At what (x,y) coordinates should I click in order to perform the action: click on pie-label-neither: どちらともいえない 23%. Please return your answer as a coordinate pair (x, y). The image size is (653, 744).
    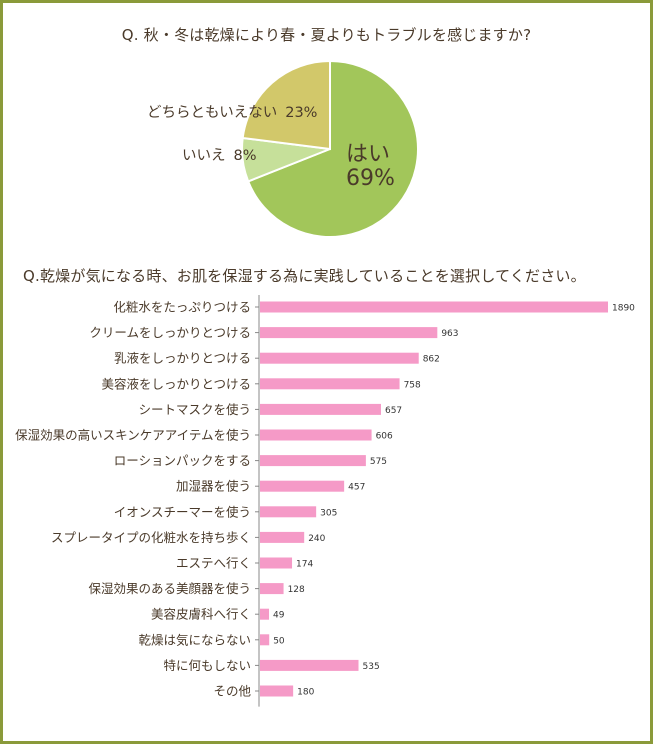
    Looking at the image, I should click on (232, 111).